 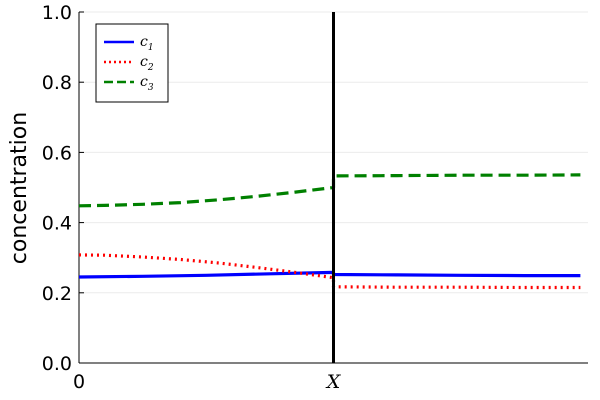 I want to click on x-tick-label-0: 0, so click(x=79, y=382).